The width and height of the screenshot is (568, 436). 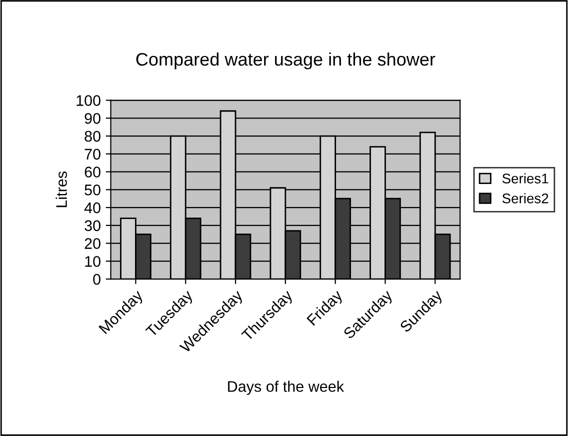 I want to click on x-axis-title: Days of the week, so click(x=286, y=387).